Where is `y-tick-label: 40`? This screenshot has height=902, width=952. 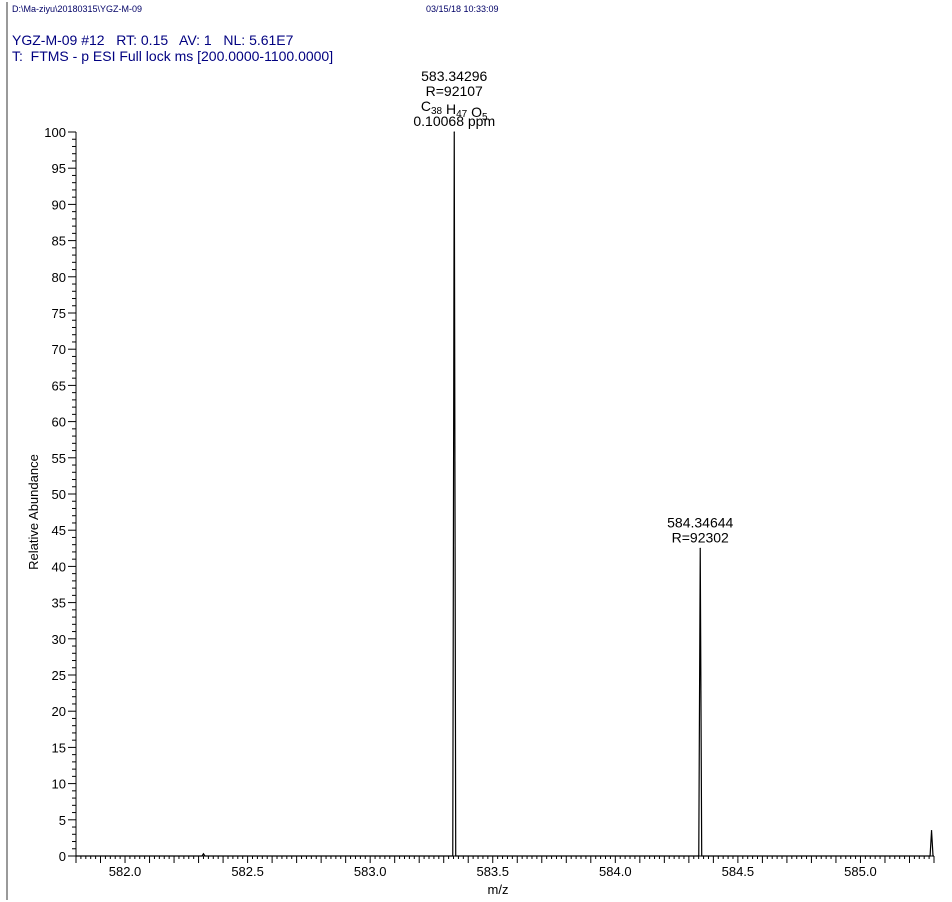 y-tick-label: 40 is located at coordinates (59, 566).